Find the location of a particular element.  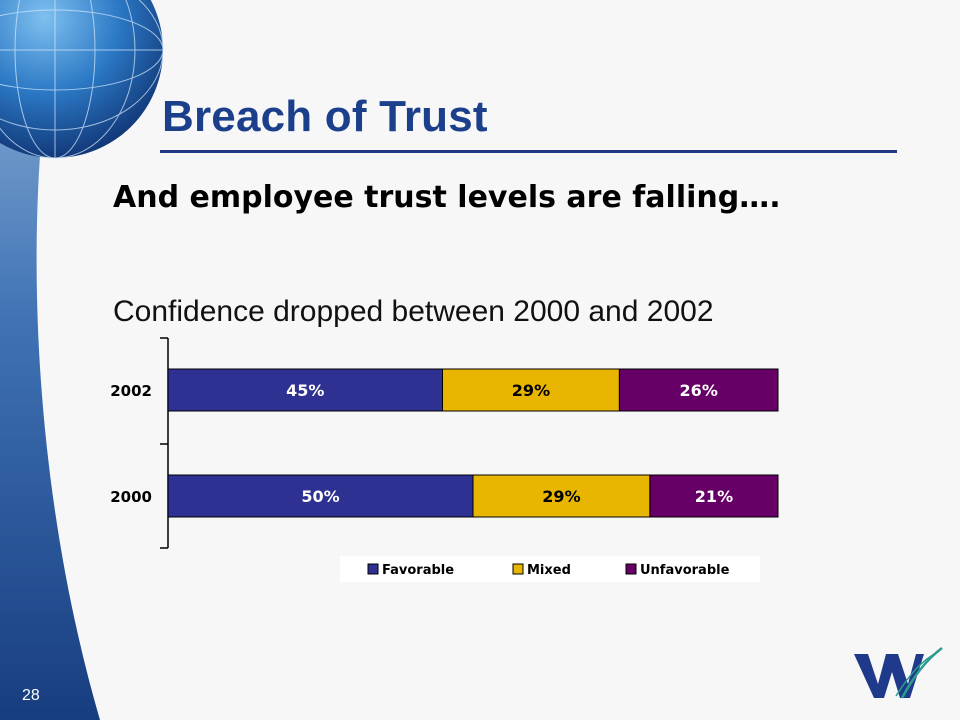

chart-legend: Favorable Mixed Unfavorable is located at coordinates (550, 569).